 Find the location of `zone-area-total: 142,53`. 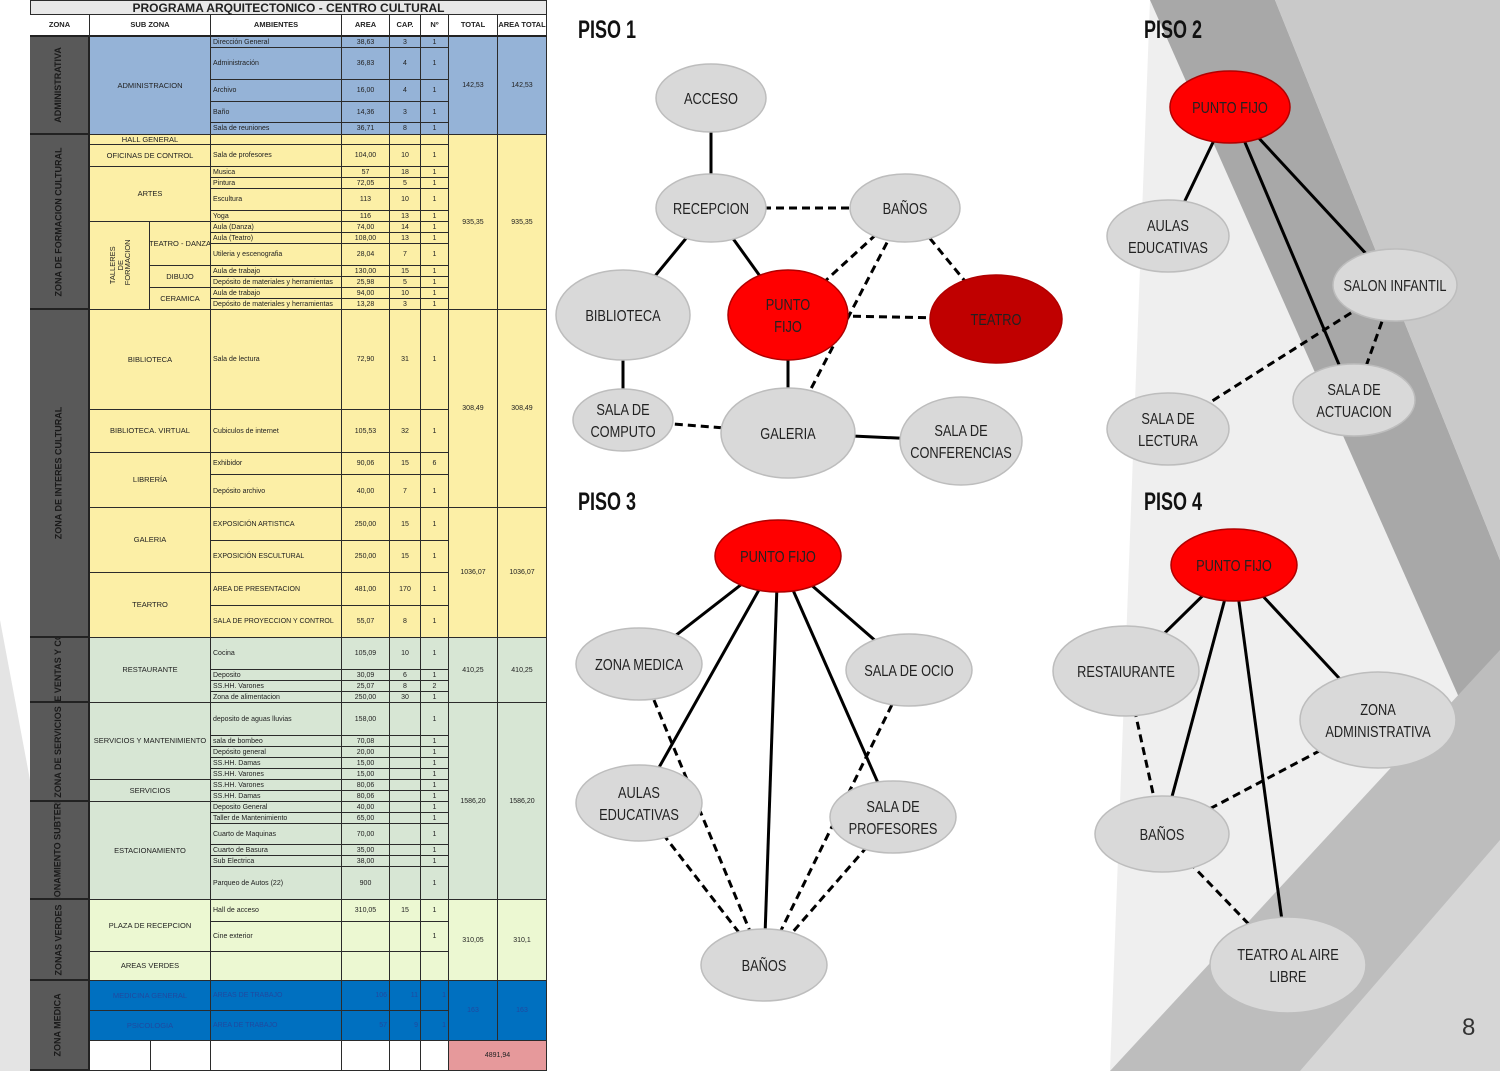

zone-area-total: 142,53 is located at coordinates (522, 86).